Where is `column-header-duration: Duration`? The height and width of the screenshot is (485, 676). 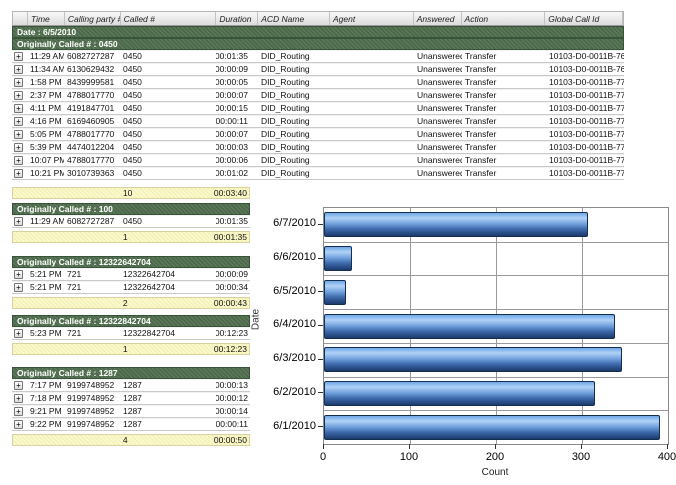
column-header-duration: Duration is located at coordinates (237, 18).